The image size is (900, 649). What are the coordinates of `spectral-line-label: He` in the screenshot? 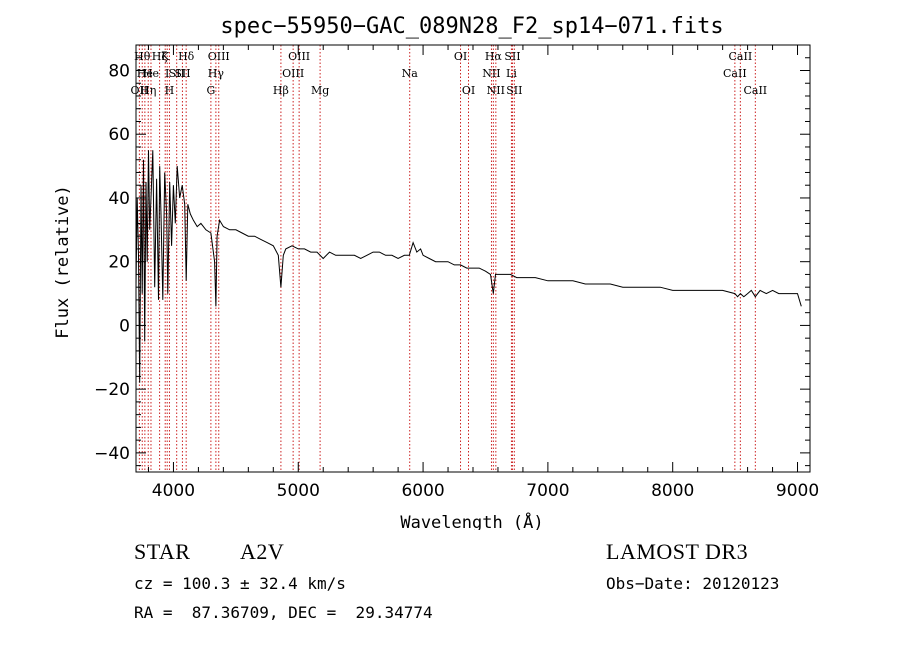 It's located at (151, 73).